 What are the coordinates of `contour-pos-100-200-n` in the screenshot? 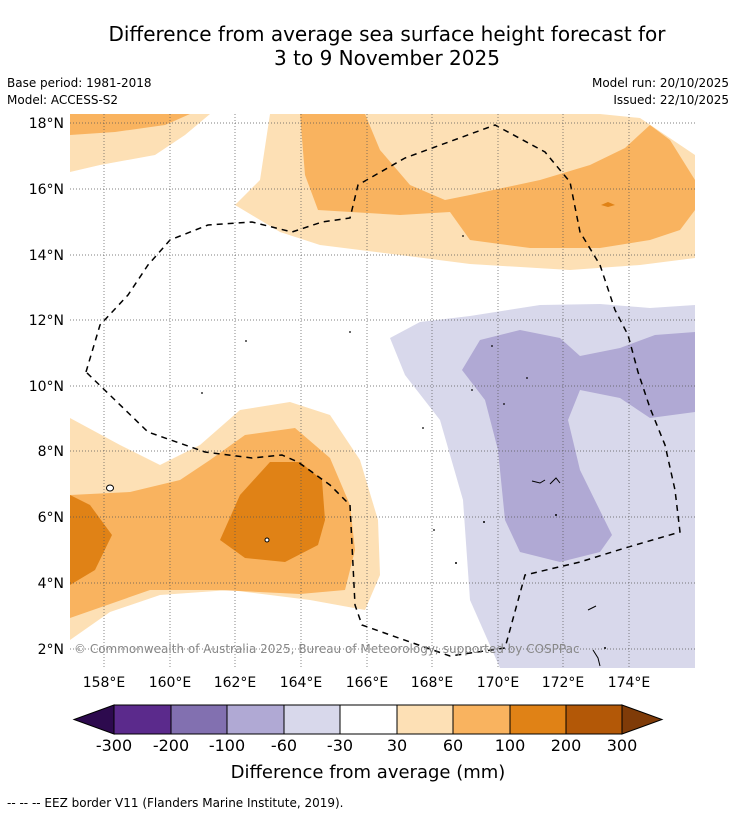 It's located at (608, 204).